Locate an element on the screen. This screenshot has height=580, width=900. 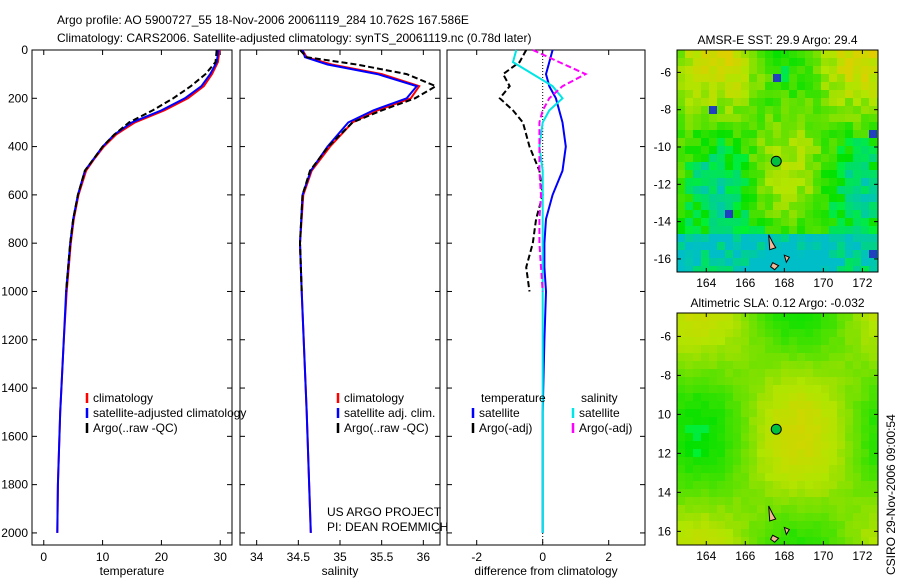
x-tick-label: 35.5 is located at coordinates (382, 557).